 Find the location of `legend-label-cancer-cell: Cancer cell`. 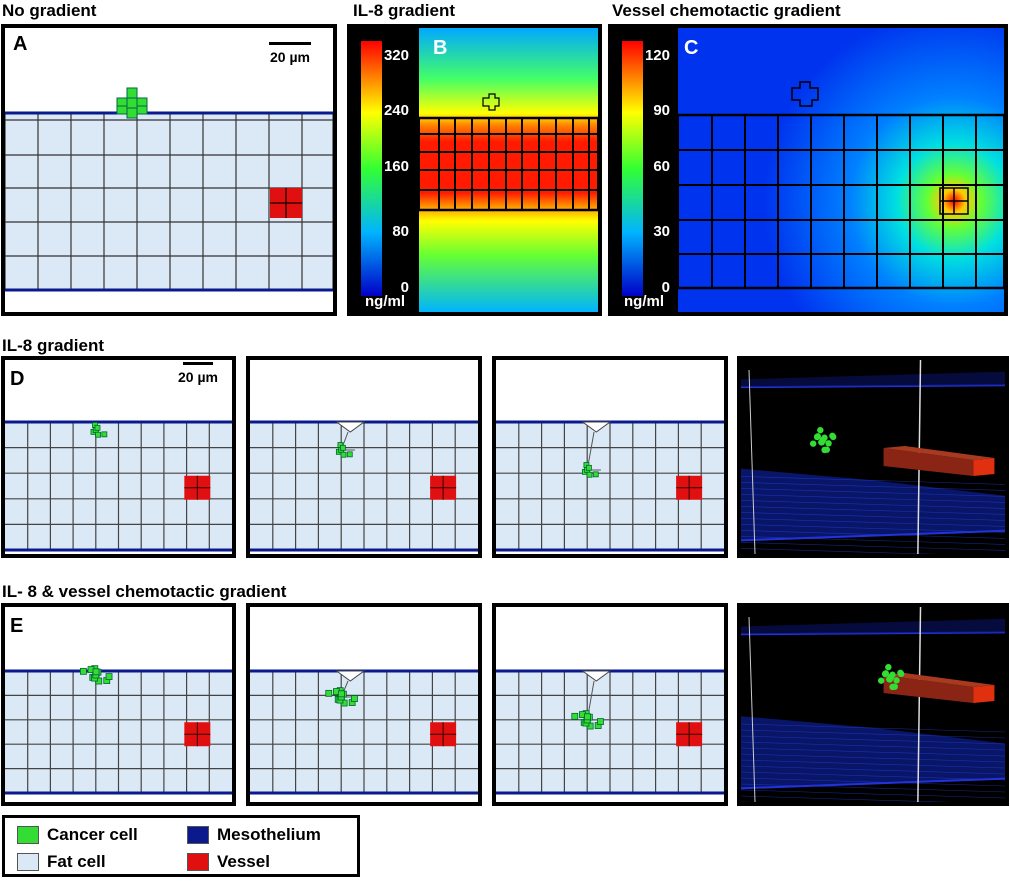

legend-label-cancer-cell: Cancer cell is located at coordinates (92, 834).